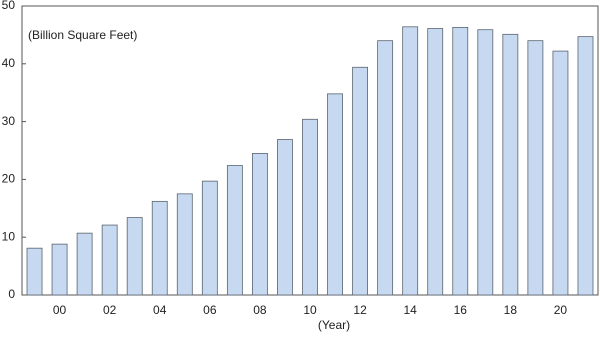 Image resolution: width=600 pixels, height=337 pixels. Describe the element at coordinates (461, 310) in the screenshot. I see `x-tick-label: 16` at that location.